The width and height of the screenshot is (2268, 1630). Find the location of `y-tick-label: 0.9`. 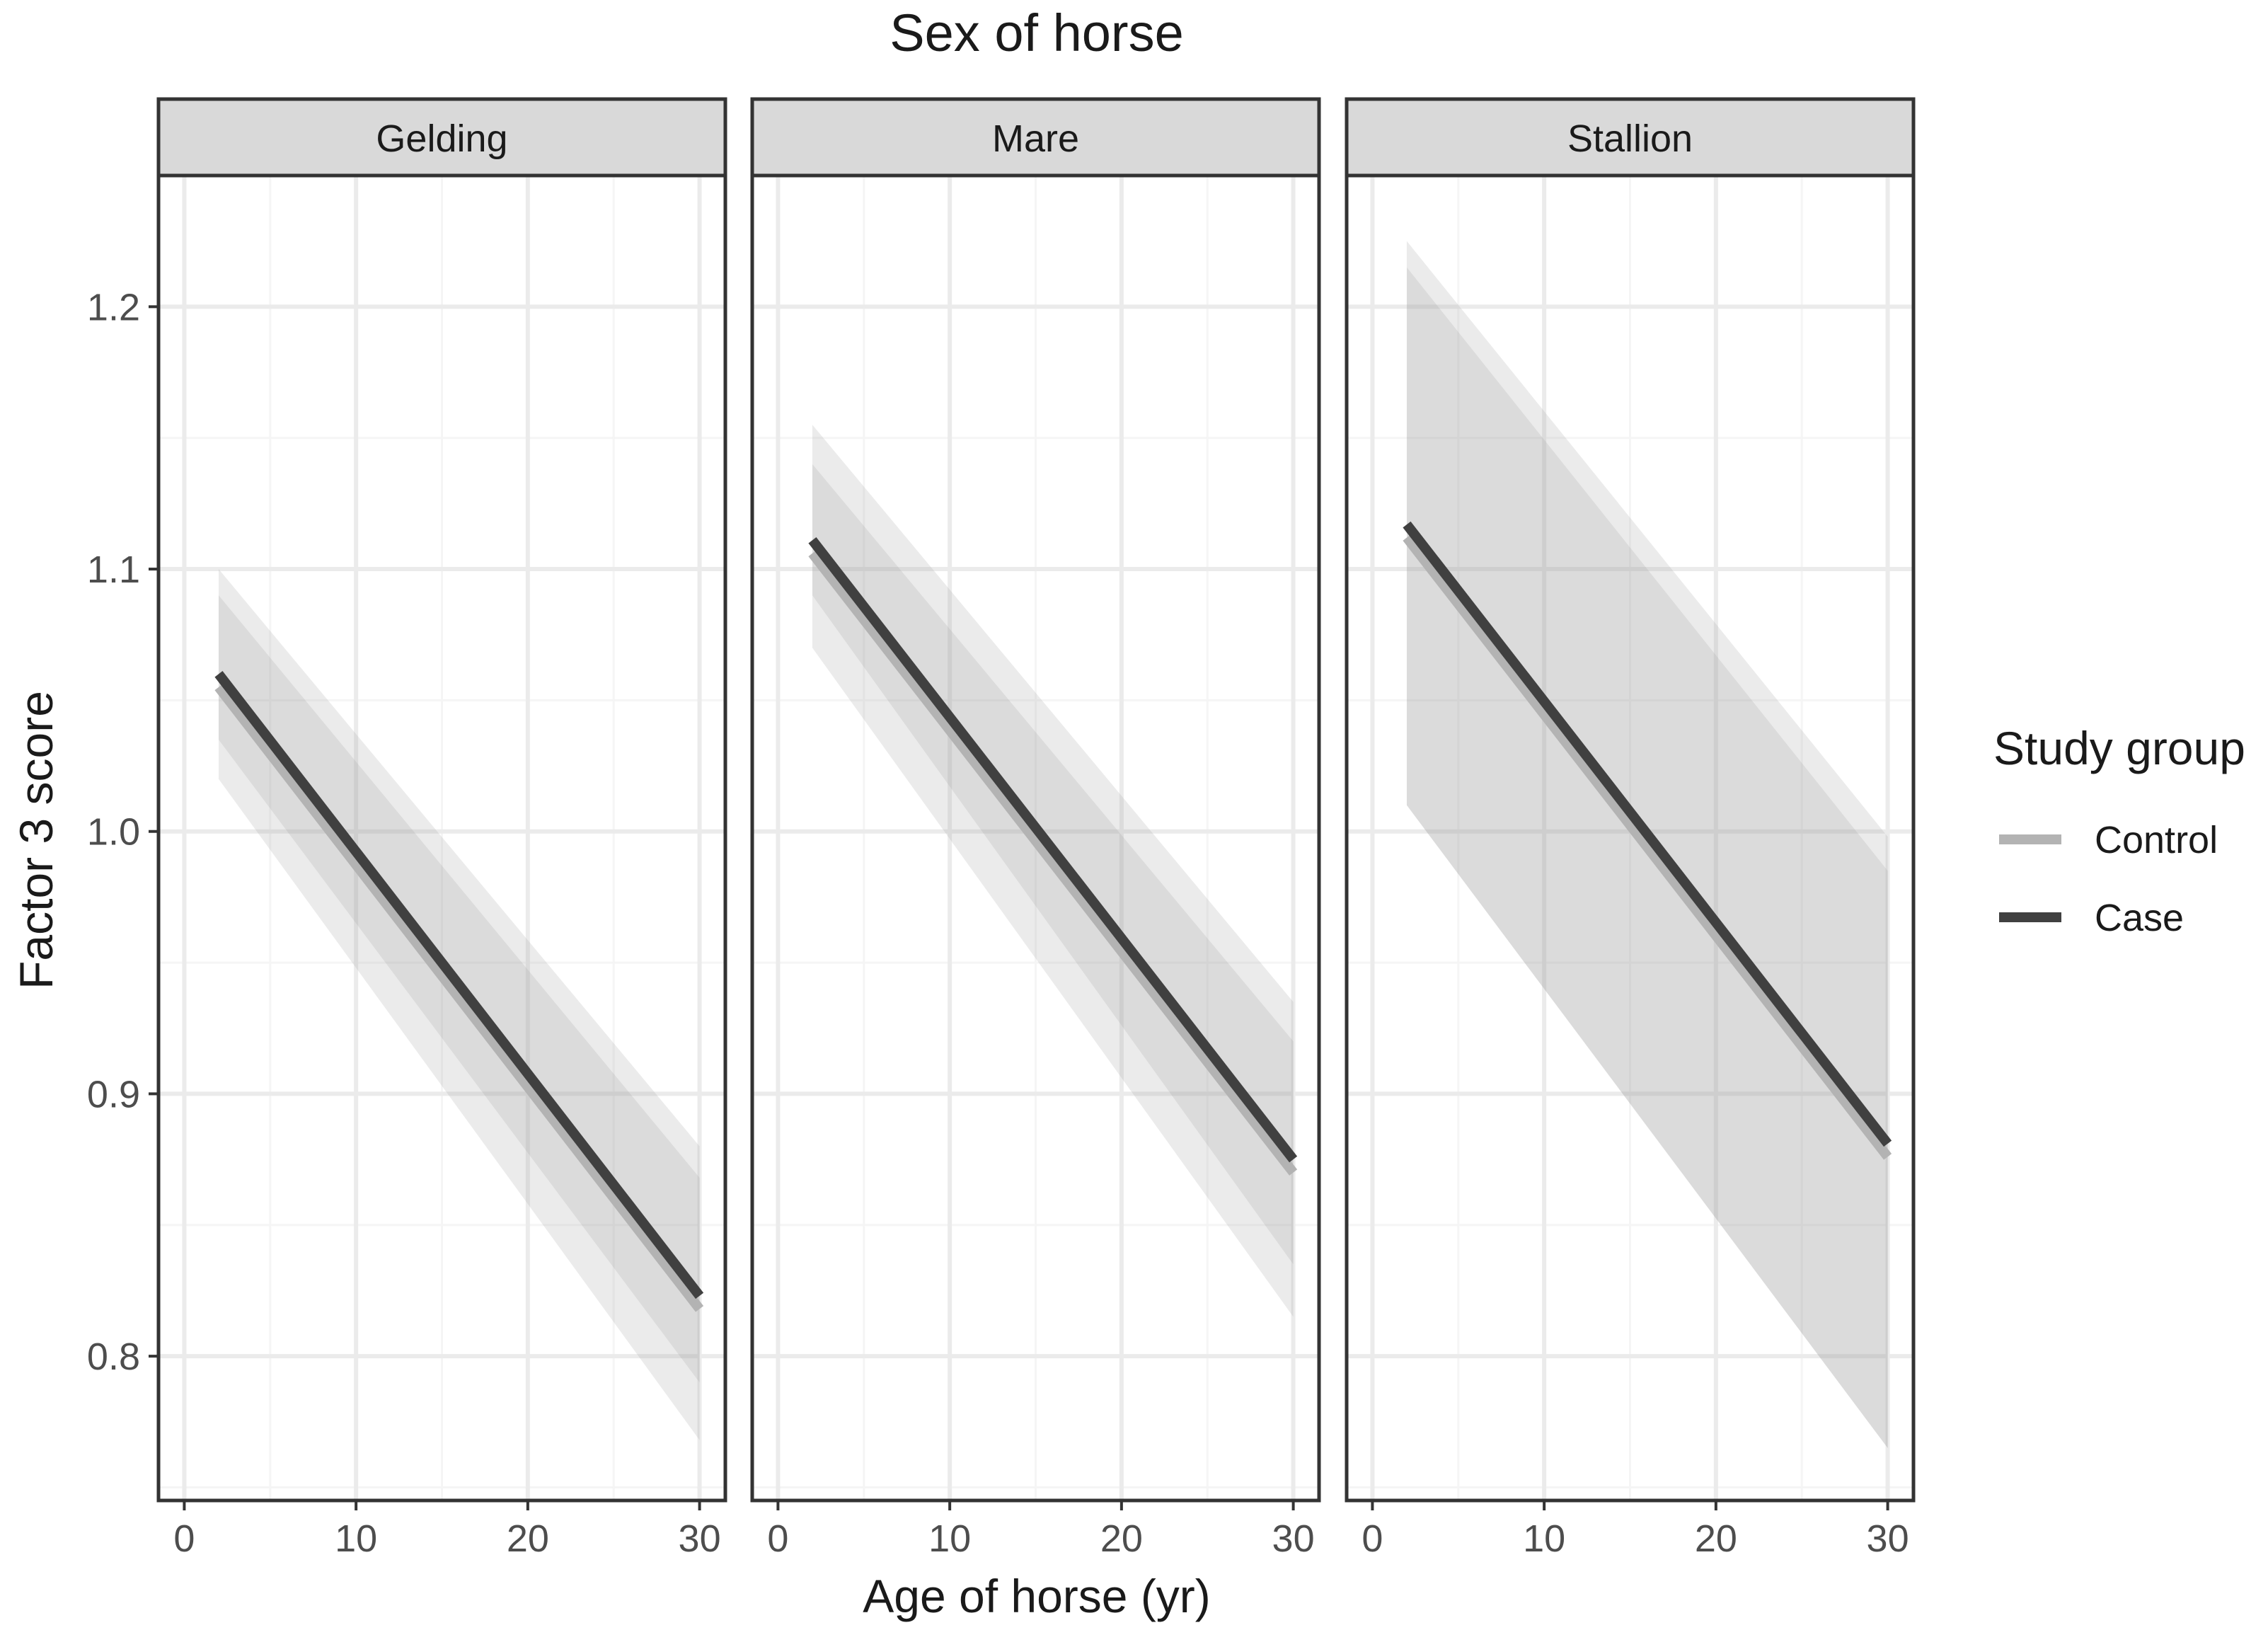

y-tick-label: 0.9 is located at coordinates (114, 1094).